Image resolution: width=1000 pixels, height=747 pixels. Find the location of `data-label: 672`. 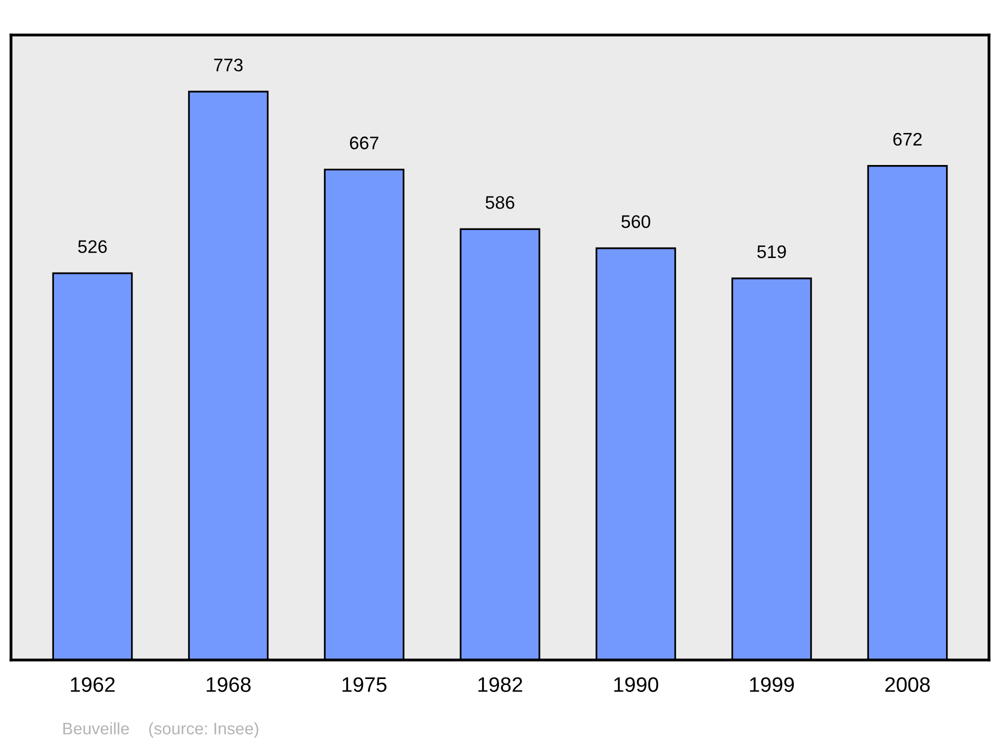

data-label: 672 is located at coordinates (907, 139).